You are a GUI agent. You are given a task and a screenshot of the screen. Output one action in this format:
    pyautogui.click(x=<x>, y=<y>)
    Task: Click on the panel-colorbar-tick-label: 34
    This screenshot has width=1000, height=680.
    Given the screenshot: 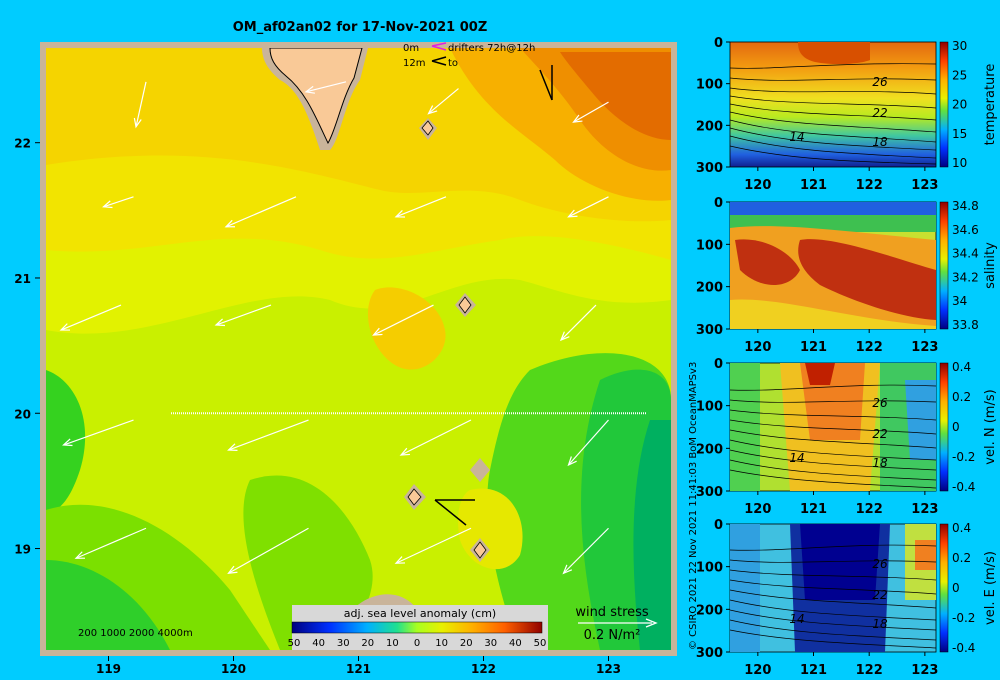 What is the action you would take?
    pyautogui.click(x=959, y=301)
    